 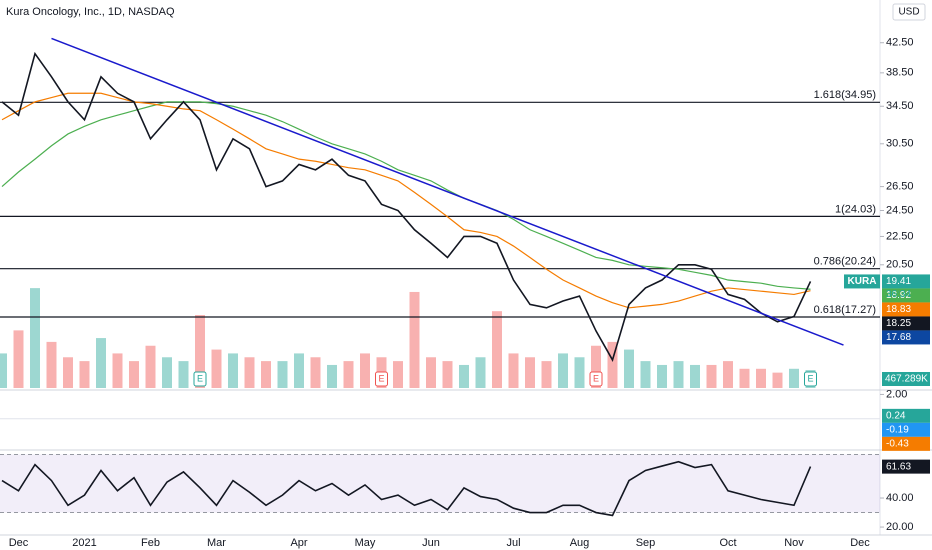 I want to click on price-badge-label: 17.68, so click(x=898, y=337).